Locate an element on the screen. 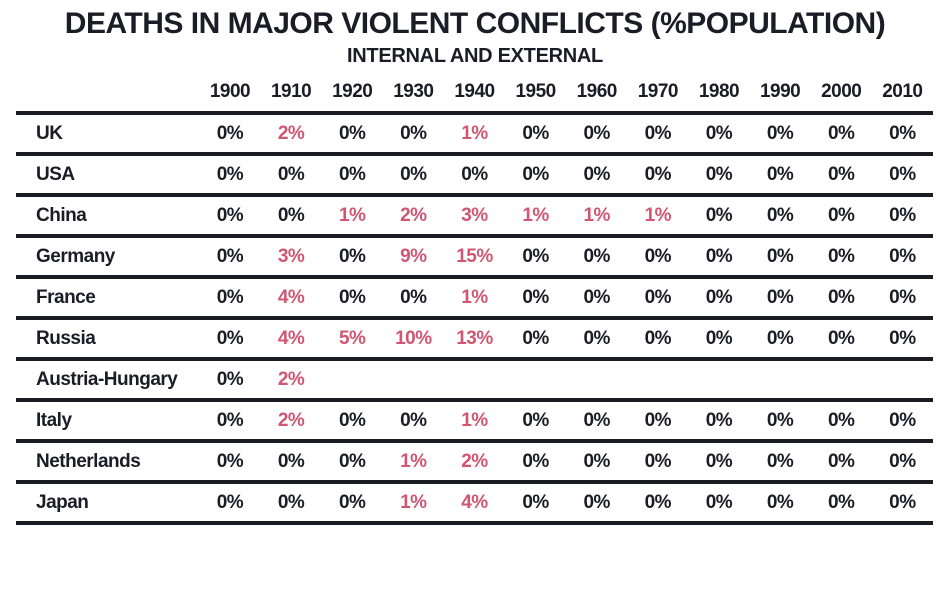  row-label-country: France is located at coordinates (66, 297).